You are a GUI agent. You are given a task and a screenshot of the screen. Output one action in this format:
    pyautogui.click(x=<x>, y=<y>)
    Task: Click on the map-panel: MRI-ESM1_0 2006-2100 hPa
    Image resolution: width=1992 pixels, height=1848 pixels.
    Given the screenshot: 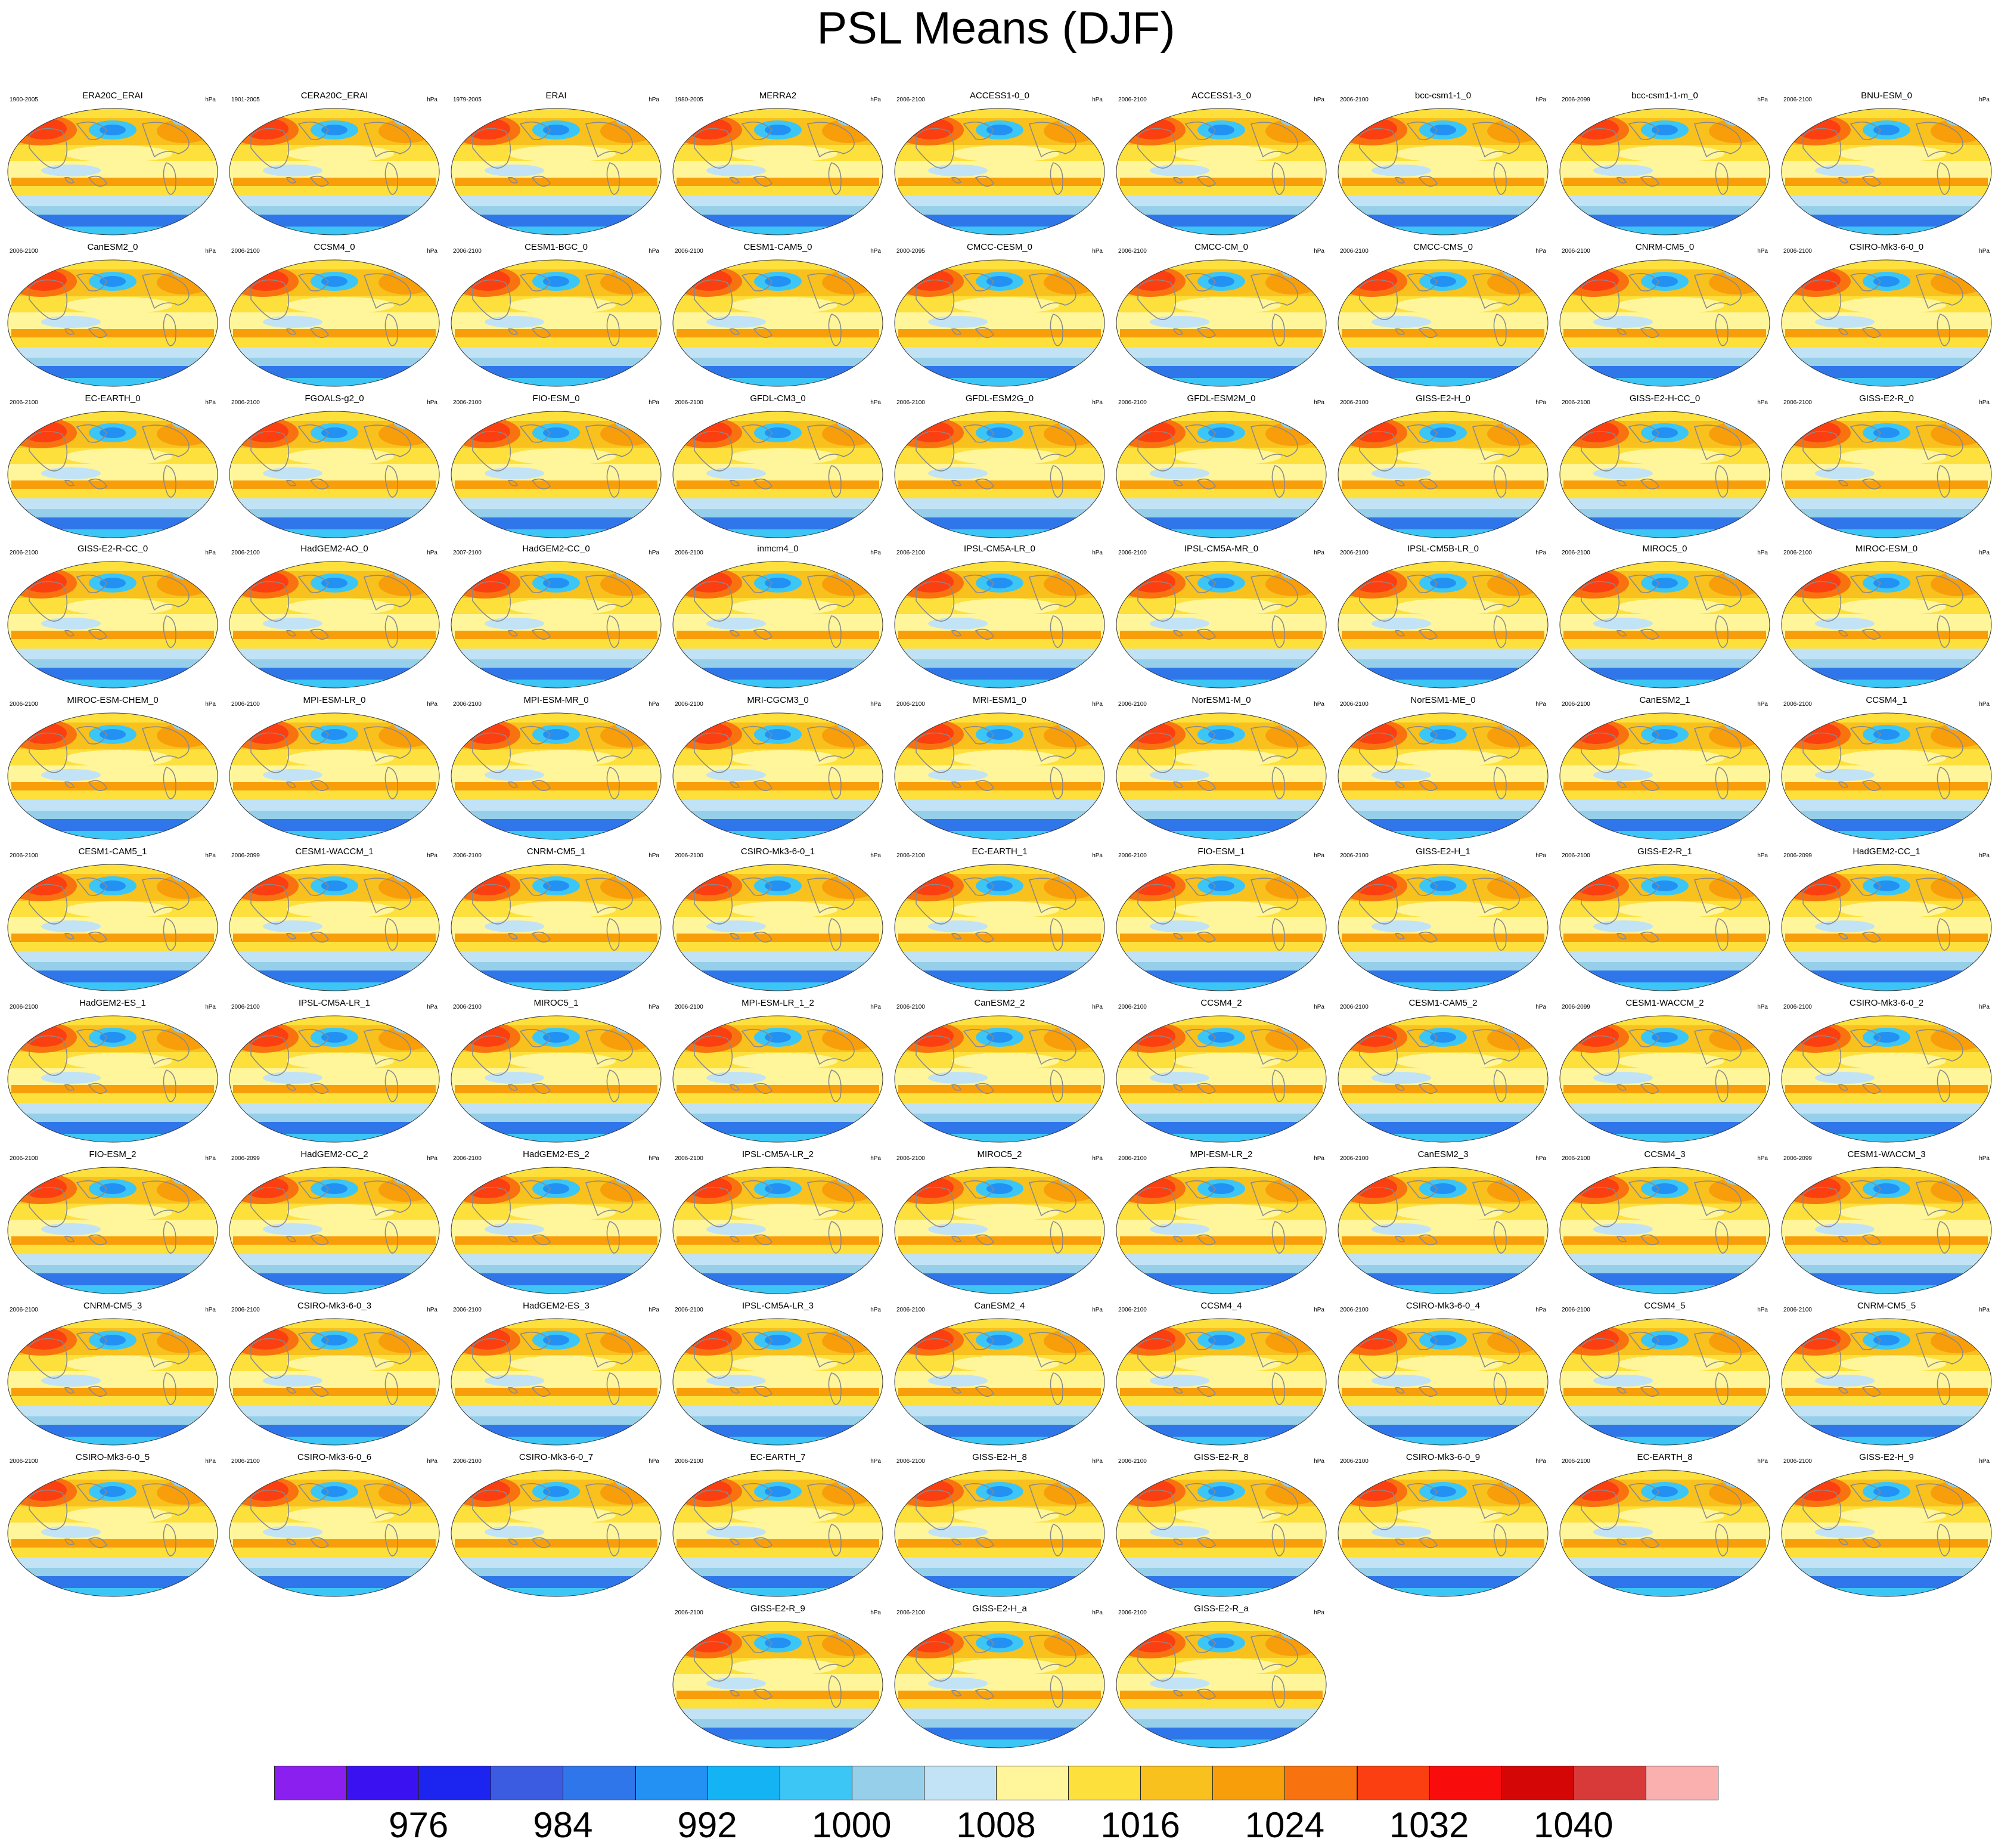 What is the action you would take?
    pyautogui.click(x=999, y=767)
    